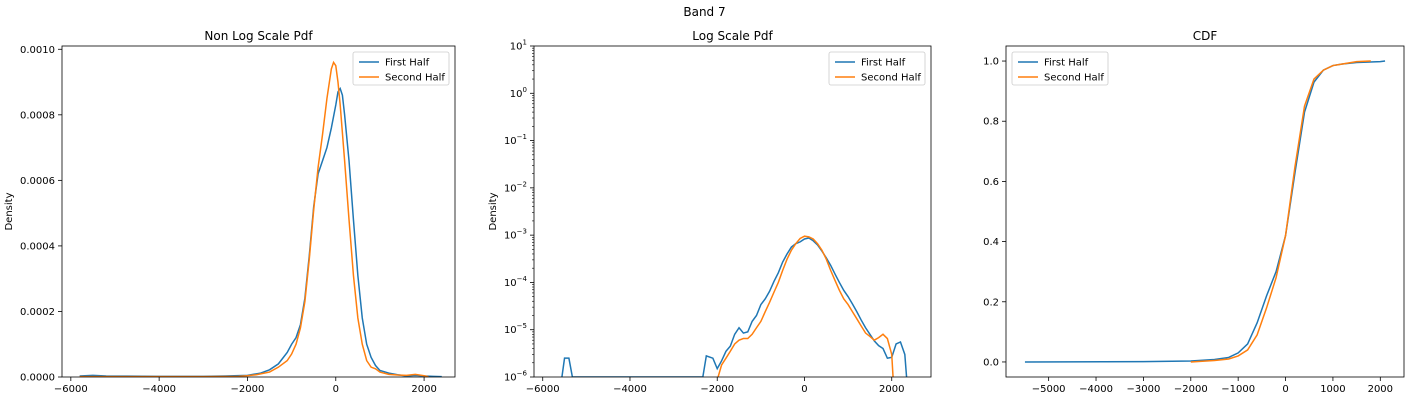 Image resolution: width=1409 pixels, height=400 pixels. I want to click on y-tick-label: 10⁻⁴, so click(516, 282).